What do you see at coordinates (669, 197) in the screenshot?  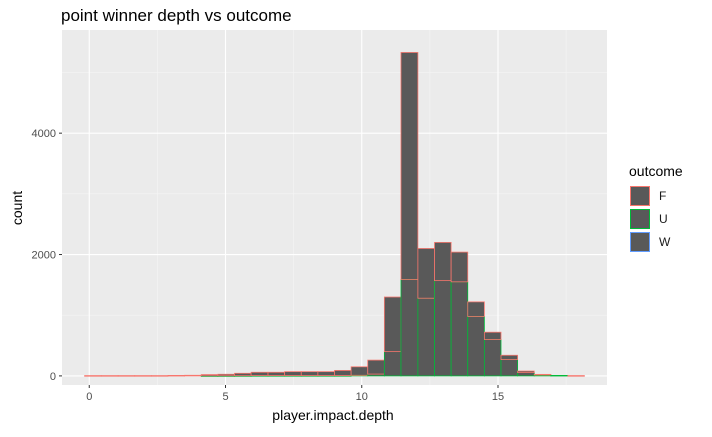 I see `legend-item-f: F` at bounding box center [669, 197].